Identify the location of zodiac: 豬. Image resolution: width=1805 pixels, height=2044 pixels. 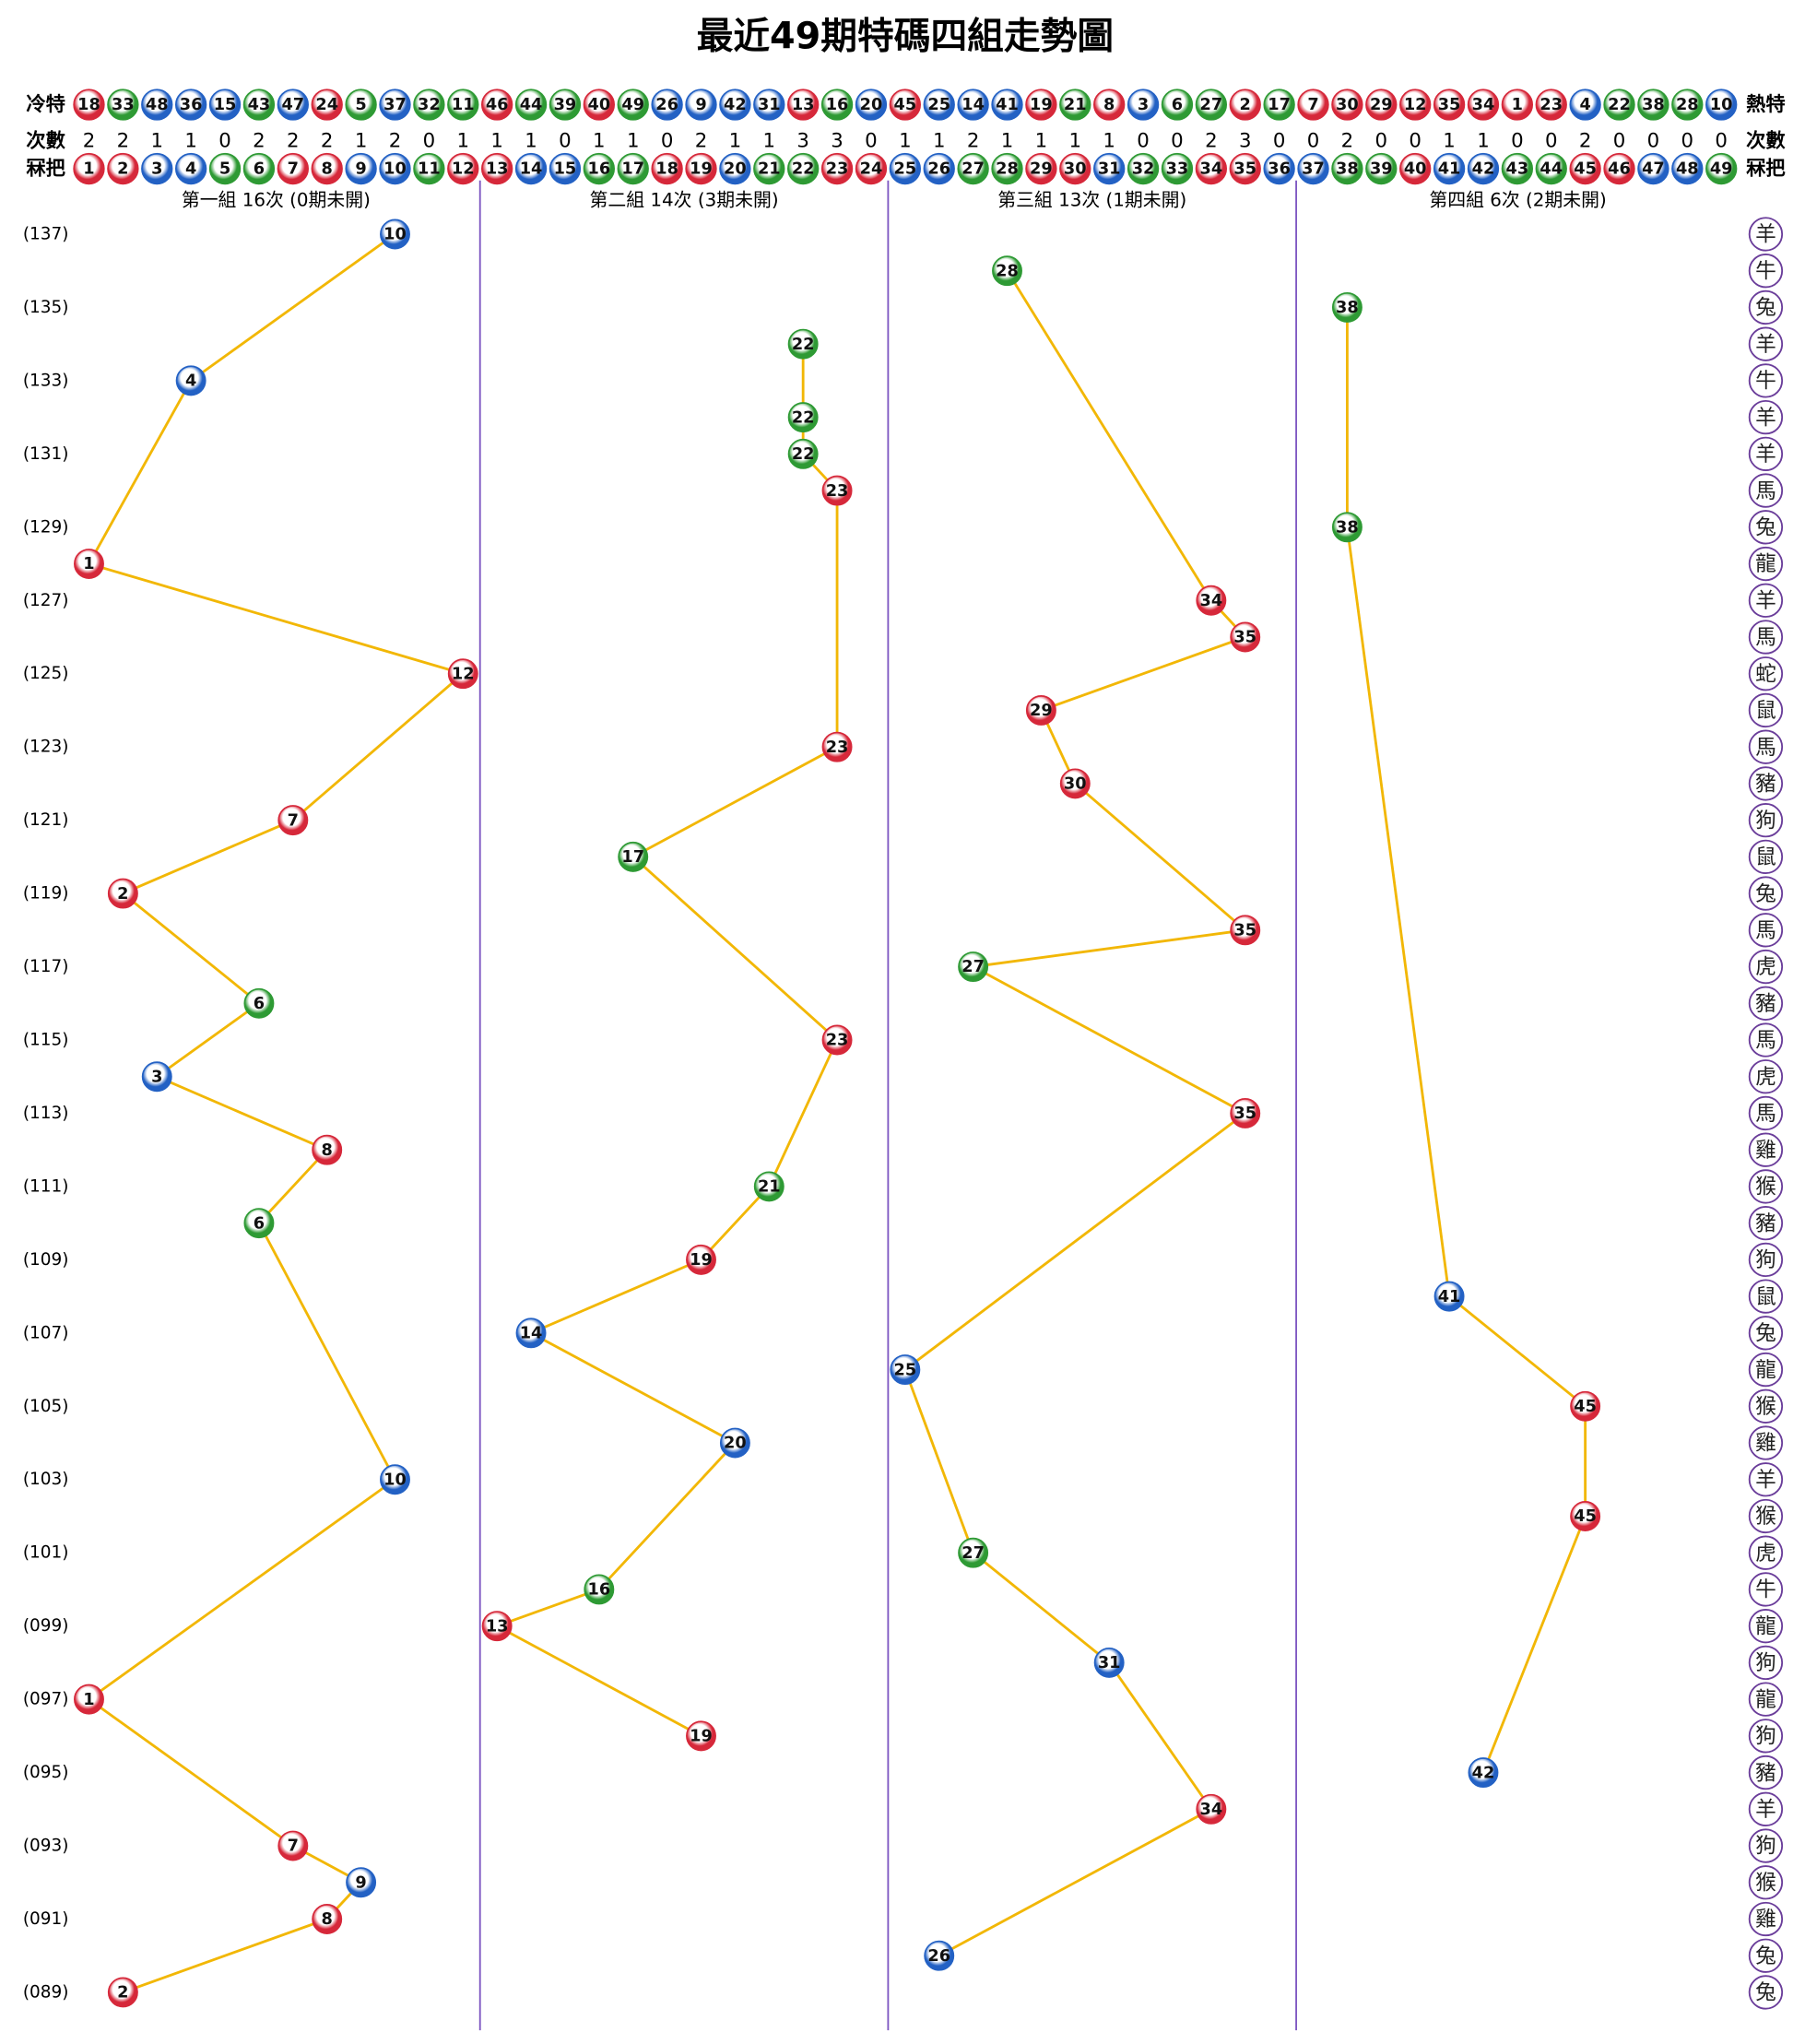
(1765, 1223).